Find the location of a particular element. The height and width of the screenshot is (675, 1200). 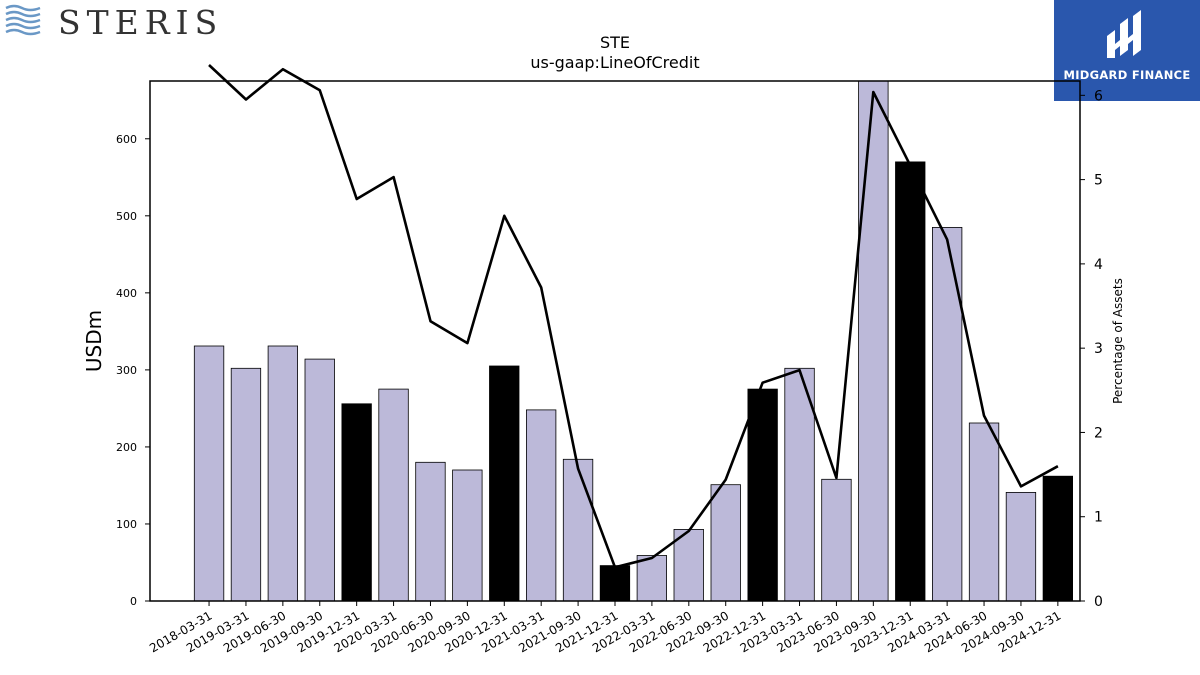

midgard-finance-logo: MIDGARD FINANCE is located at coordinates (1127, 50).